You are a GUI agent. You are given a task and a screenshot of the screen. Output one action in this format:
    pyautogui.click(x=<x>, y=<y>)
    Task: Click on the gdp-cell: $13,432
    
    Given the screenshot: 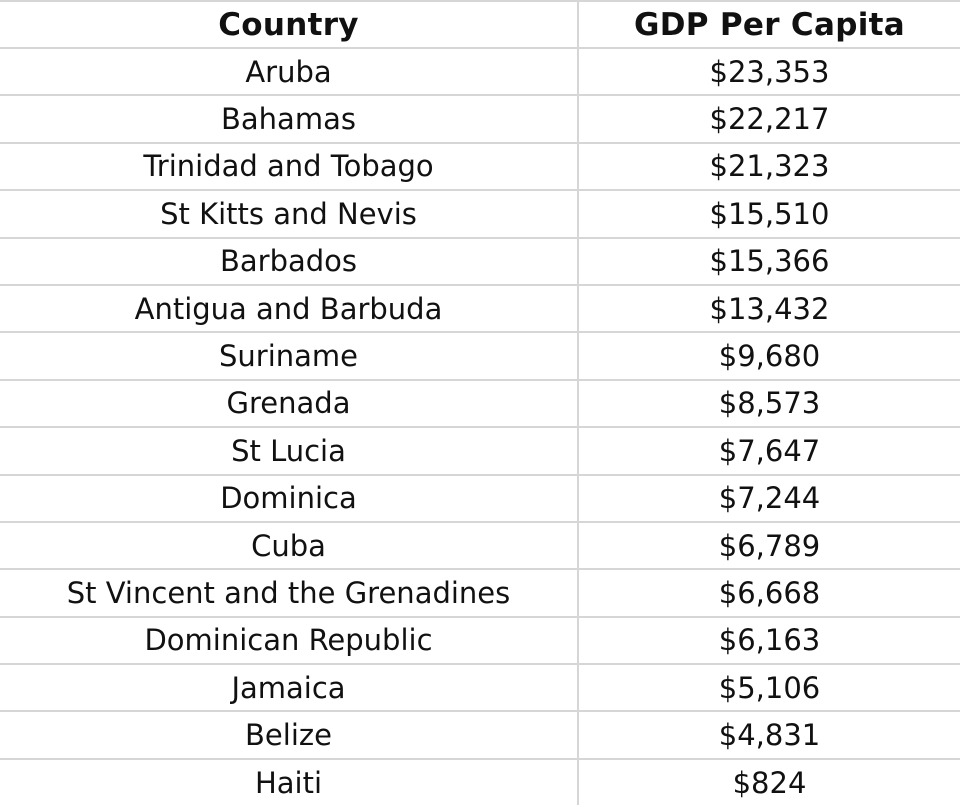 What is the action you would take?
    pyautogui.click(x=768, y=308)
    